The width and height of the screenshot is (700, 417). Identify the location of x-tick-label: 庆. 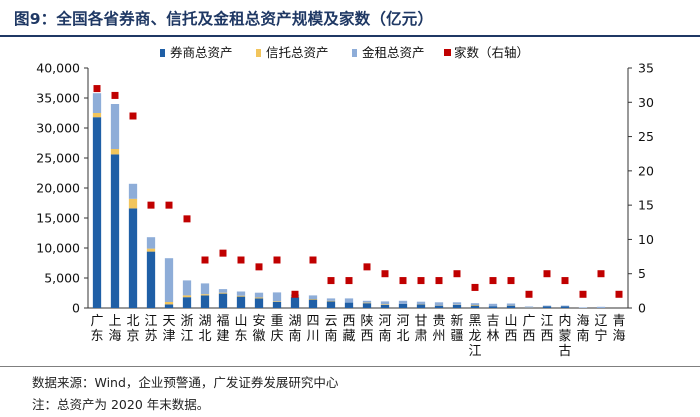
(276, 336).